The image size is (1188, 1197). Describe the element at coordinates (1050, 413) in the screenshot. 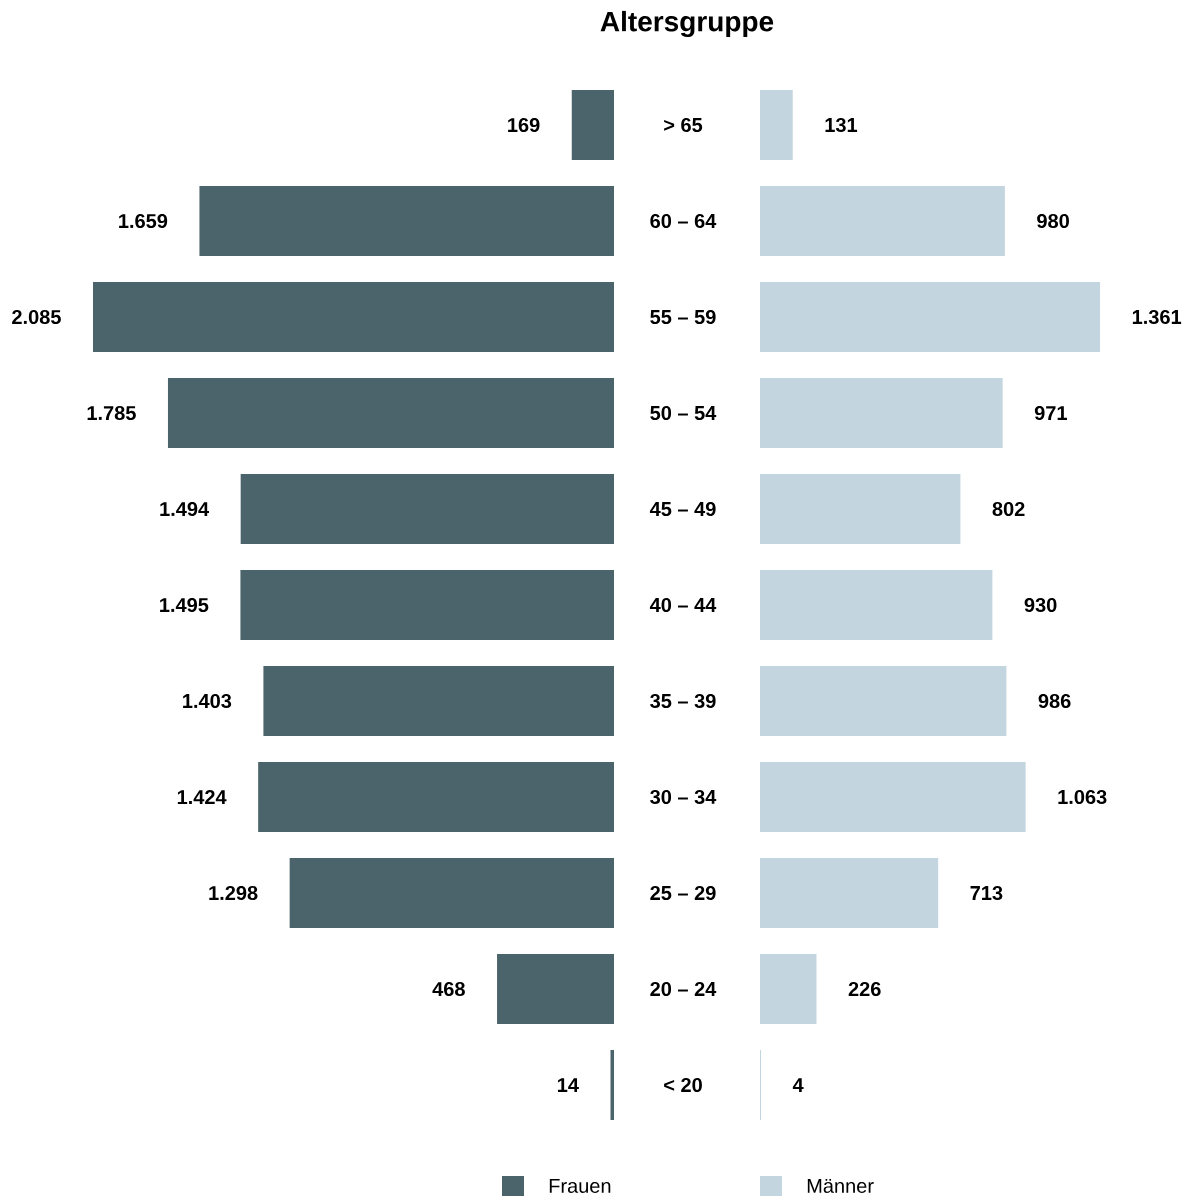

I see `data-label: 971` at that location.